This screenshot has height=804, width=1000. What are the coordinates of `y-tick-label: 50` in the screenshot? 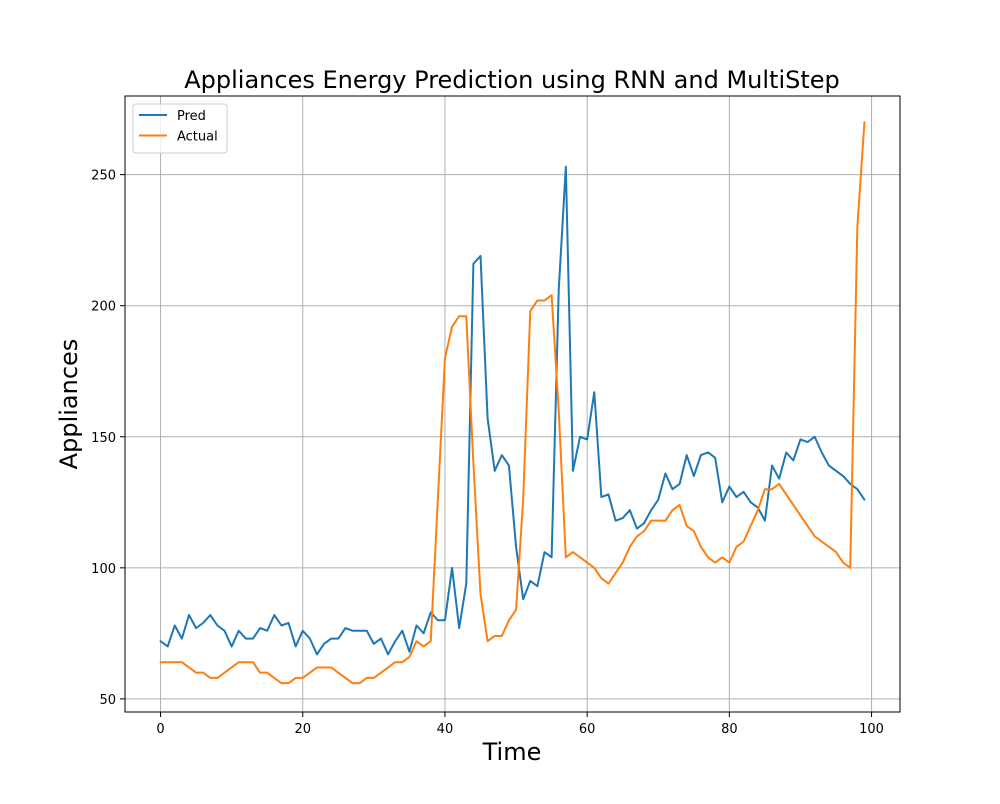 It's located at (107, 700).